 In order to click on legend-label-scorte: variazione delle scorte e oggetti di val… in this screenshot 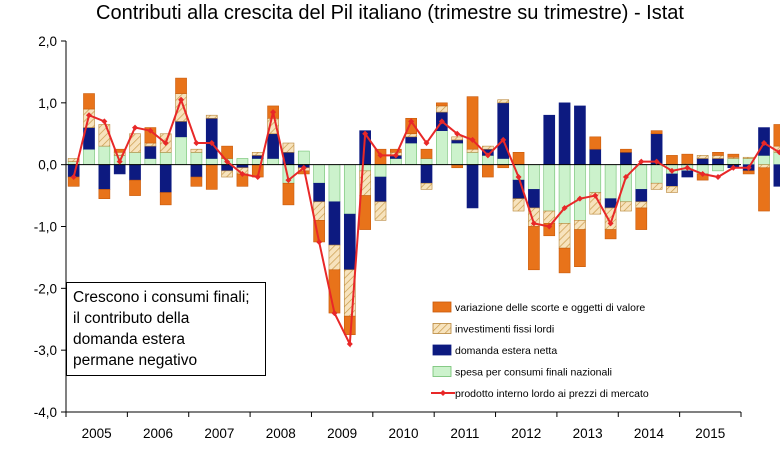, I will do `click(550, 308)`.